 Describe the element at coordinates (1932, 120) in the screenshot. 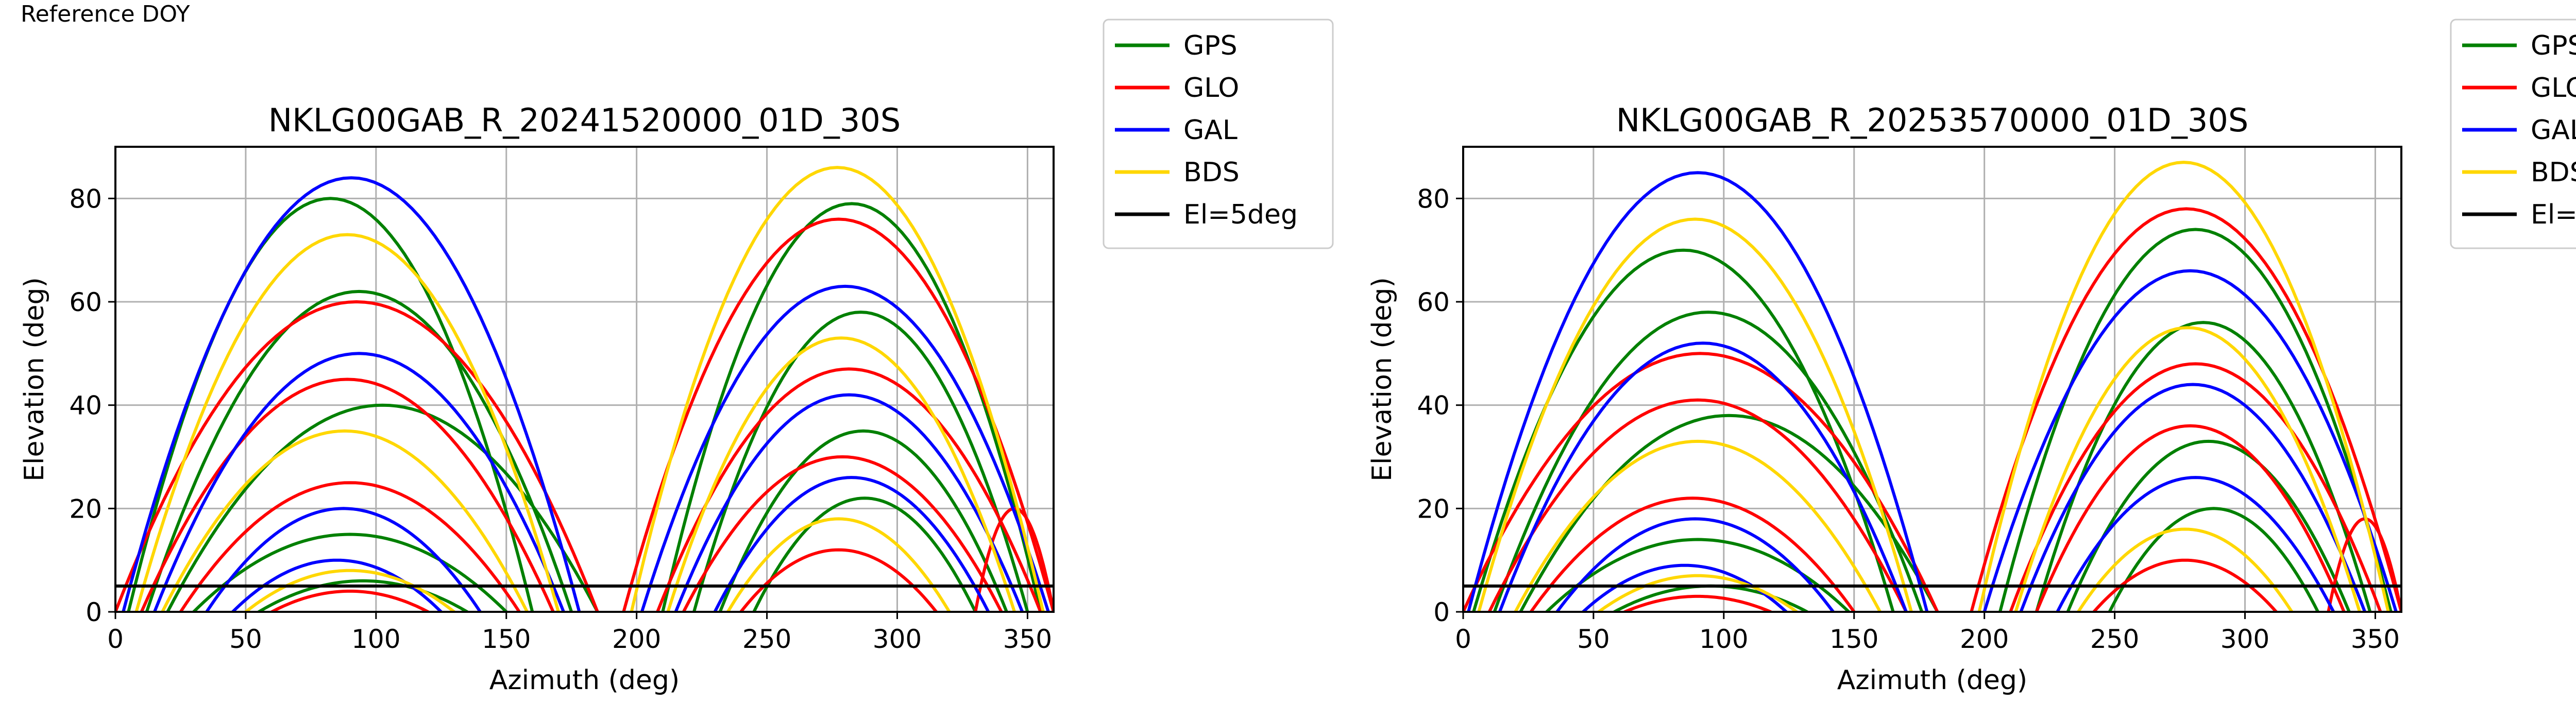

I see `chart-title: NKLG00GAB_R_20253570000_01D_30S` at that location.